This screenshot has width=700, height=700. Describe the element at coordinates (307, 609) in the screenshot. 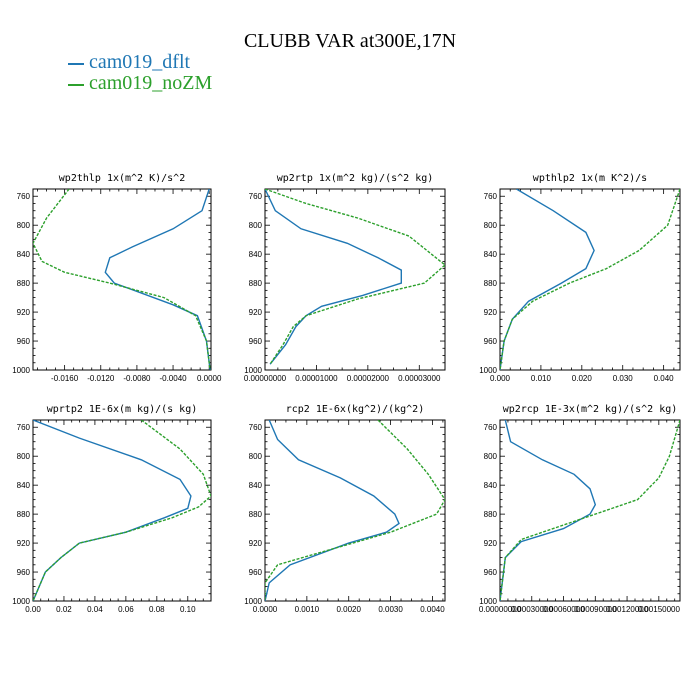

I see `x-tick-label: 0.0010` at that location.